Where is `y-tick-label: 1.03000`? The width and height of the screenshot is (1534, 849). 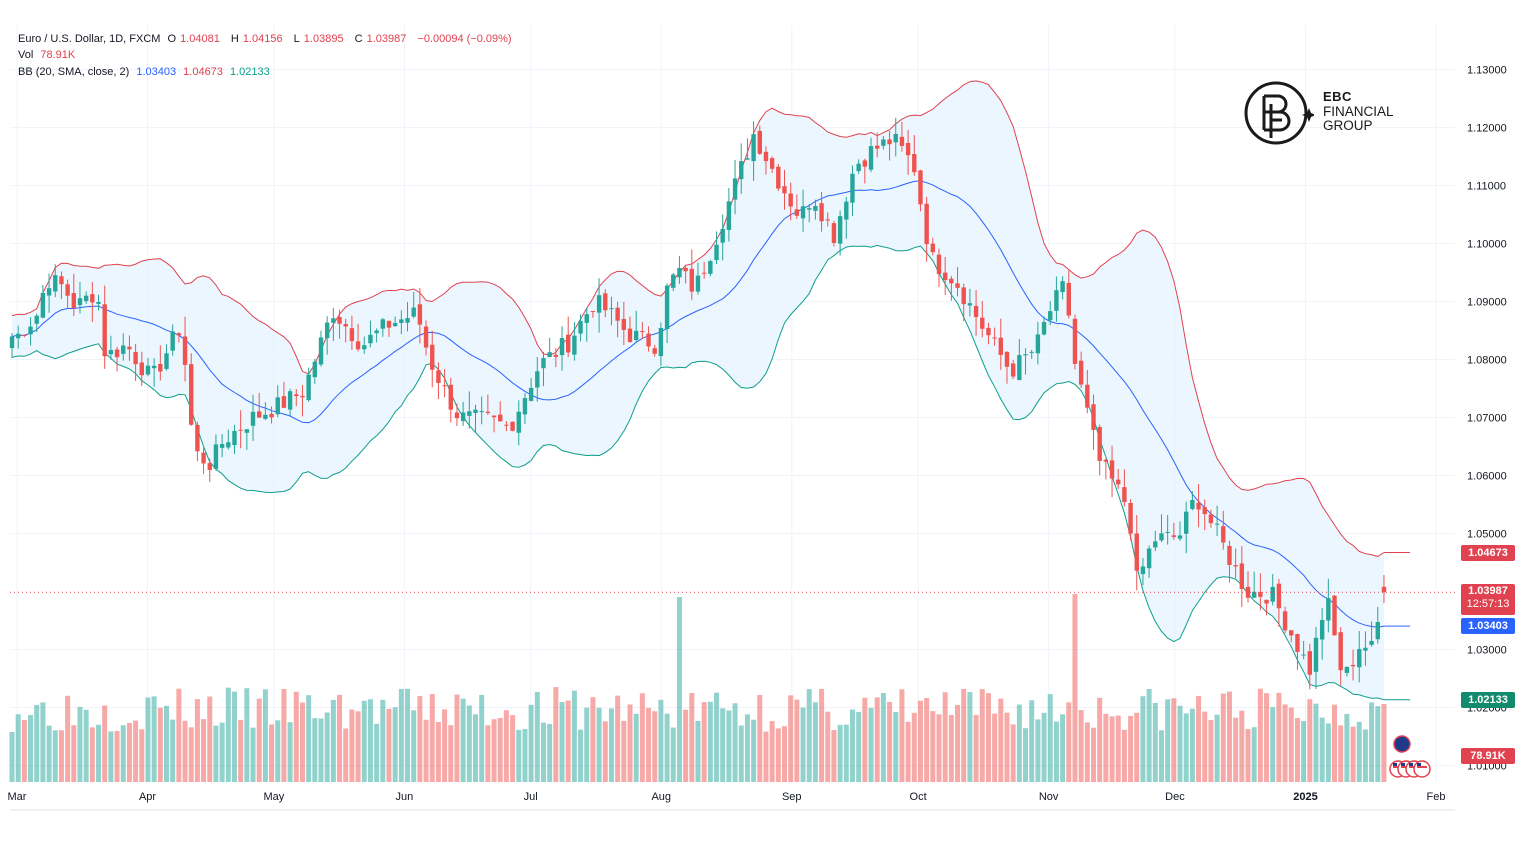 y-tick-label: 1.03000 is located at coordinates (1487, 651).